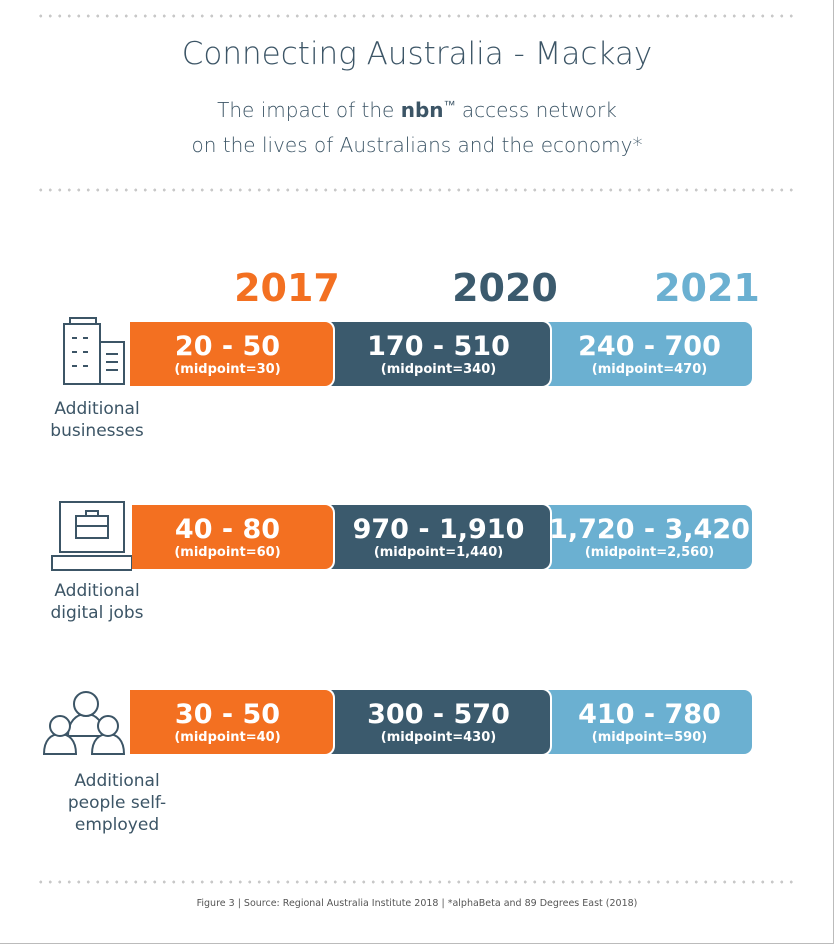 Image resolution: width=834 pixels, height=944 pixels. I want to click on range-value: 170 - 510, so click(438, 346).